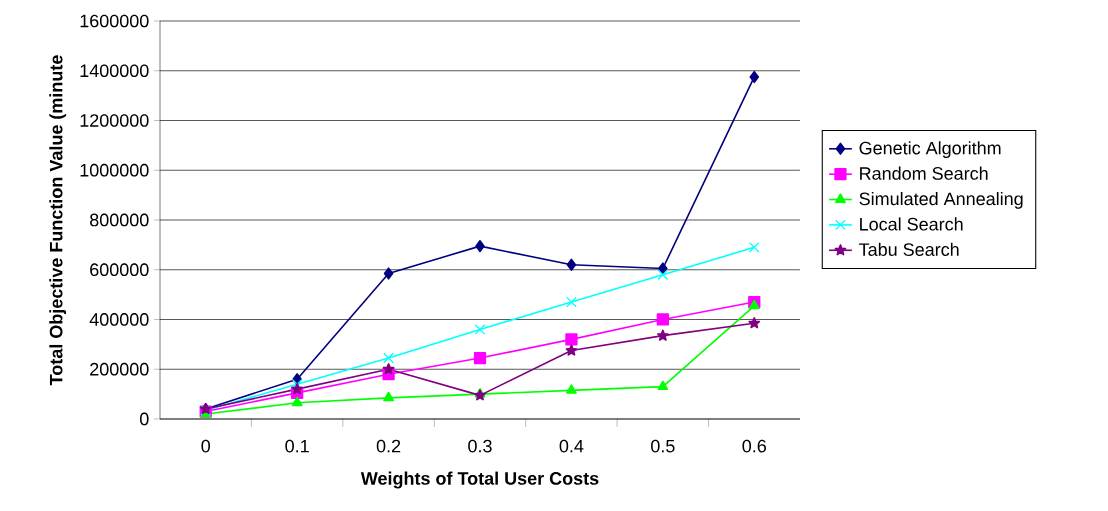 The width and height of the screenshot is (1108, 511). I want to click on y-tick-label: 600000, so click(119, 270).